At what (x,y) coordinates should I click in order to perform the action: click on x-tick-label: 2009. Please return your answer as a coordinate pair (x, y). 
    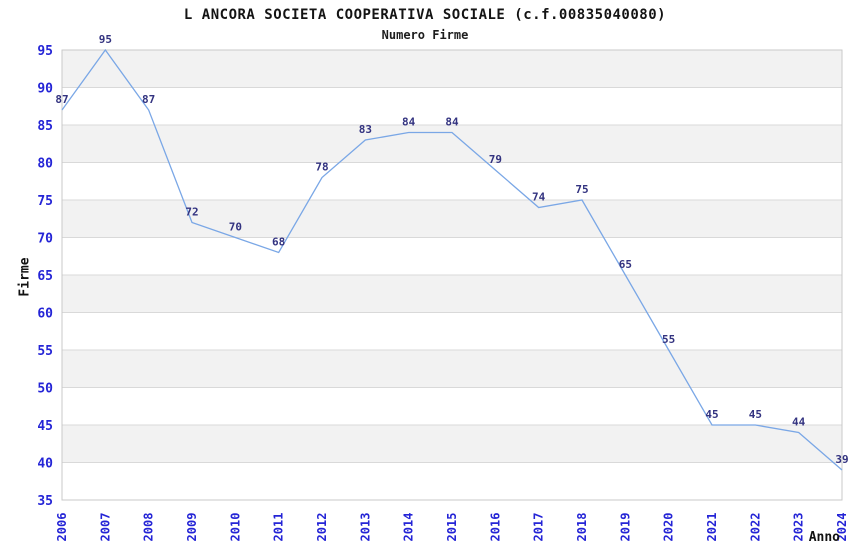
    Looking at the image, I should click on (192, 527).